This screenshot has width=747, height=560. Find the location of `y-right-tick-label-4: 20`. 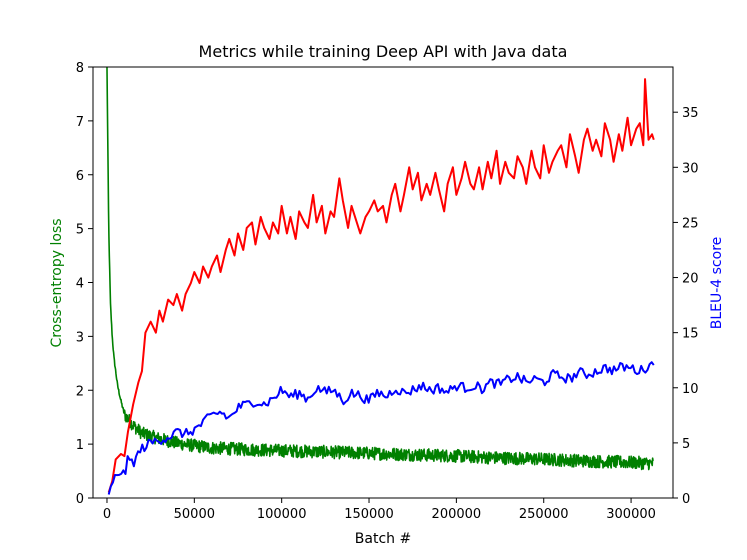

y-right-tick-label-4: 20 is located at coordinates (690, 279).